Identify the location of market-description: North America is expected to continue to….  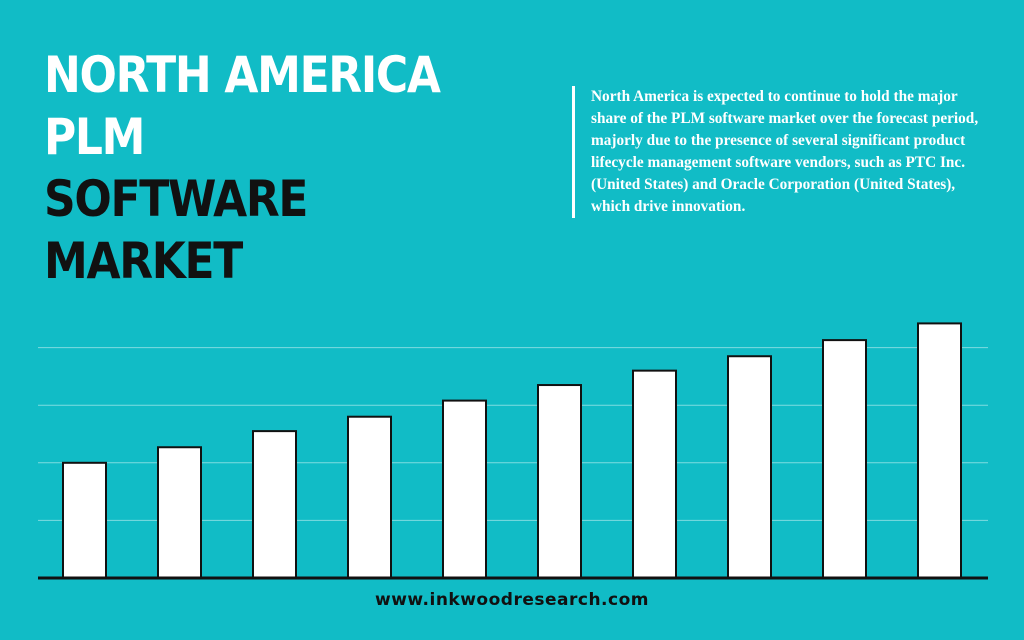
(776, 152).